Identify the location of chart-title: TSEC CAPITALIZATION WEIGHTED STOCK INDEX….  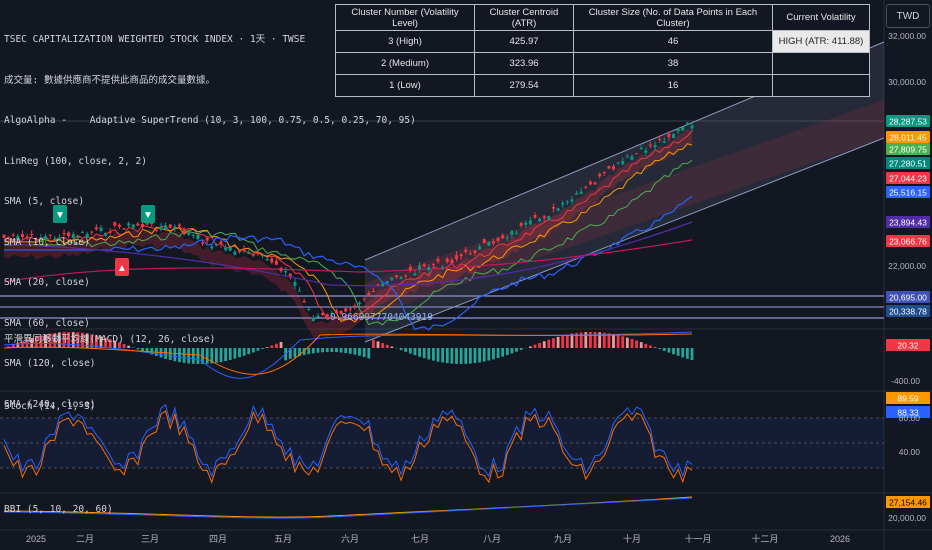
(155, 39).